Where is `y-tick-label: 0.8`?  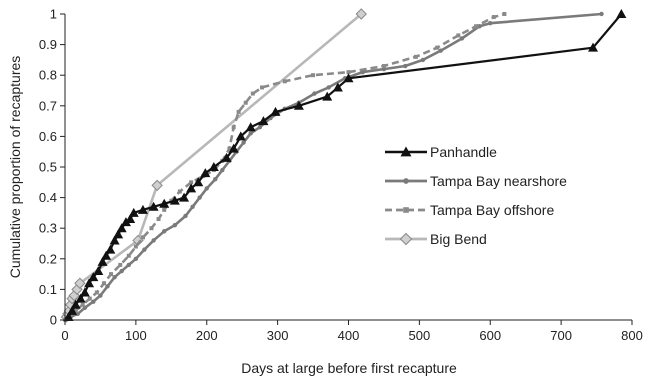
y-tick-label: 0.8 is located at coordinates (48, 75).